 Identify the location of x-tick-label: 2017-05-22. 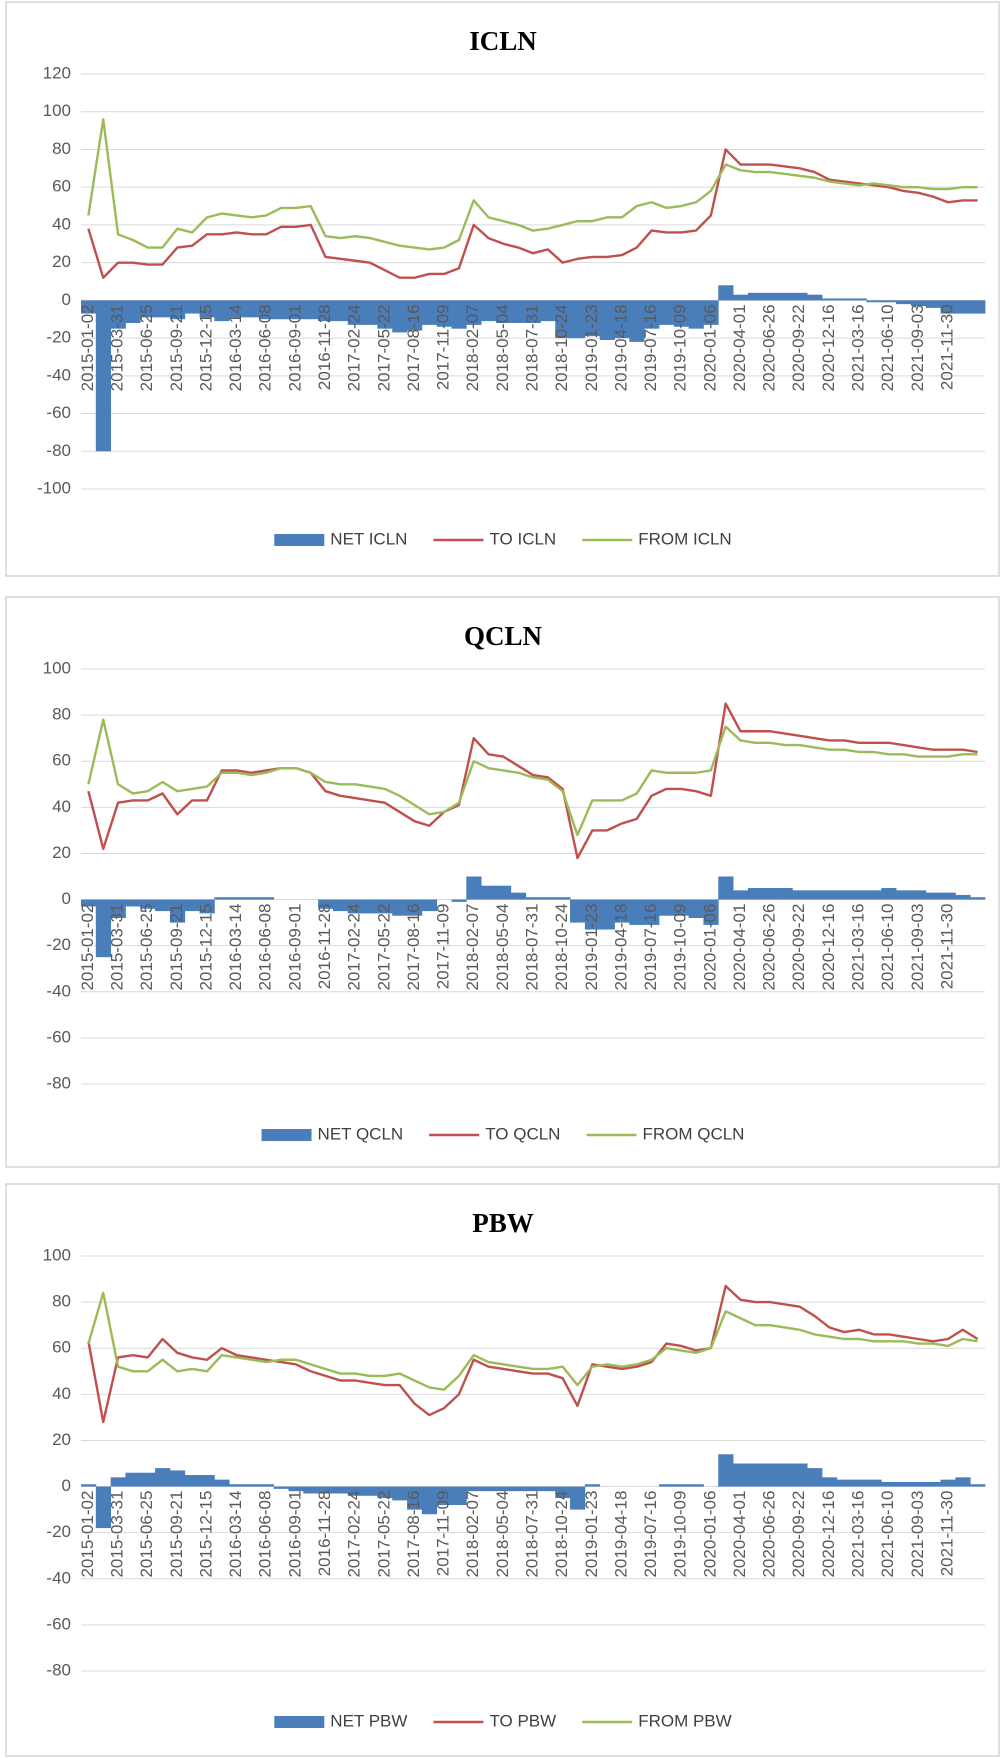
(383, 947).